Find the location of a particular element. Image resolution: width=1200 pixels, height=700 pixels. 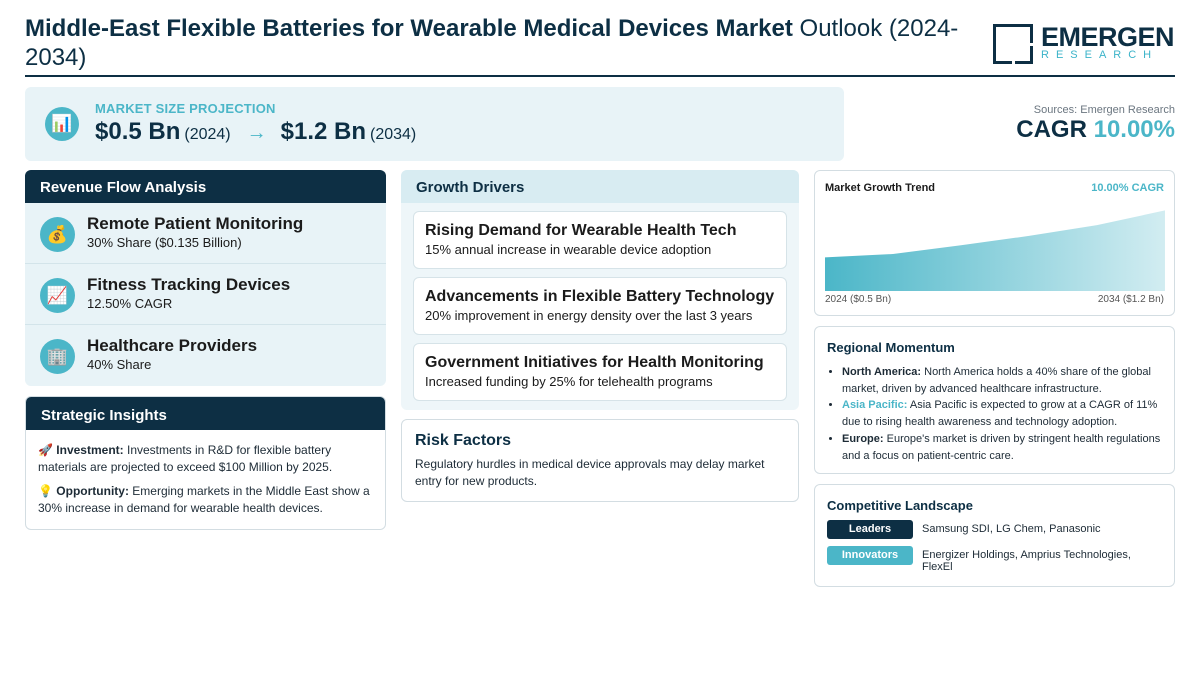

cagr-value: 10.00% is located at coordinates (1134, 129).